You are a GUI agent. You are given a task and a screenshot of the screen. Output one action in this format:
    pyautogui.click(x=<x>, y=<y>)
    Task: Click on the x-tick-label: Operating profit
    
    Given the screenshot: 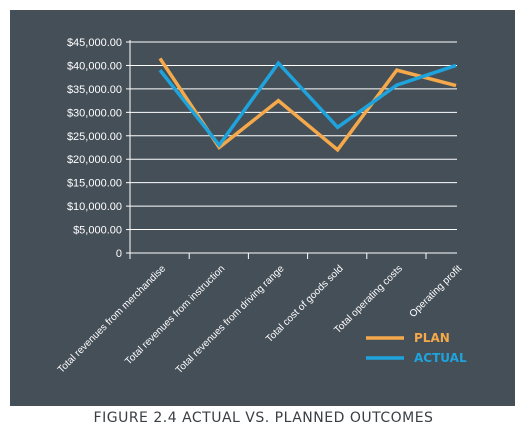 What is the action you would take?
    pyautogui.click(x=436, y=291)
    